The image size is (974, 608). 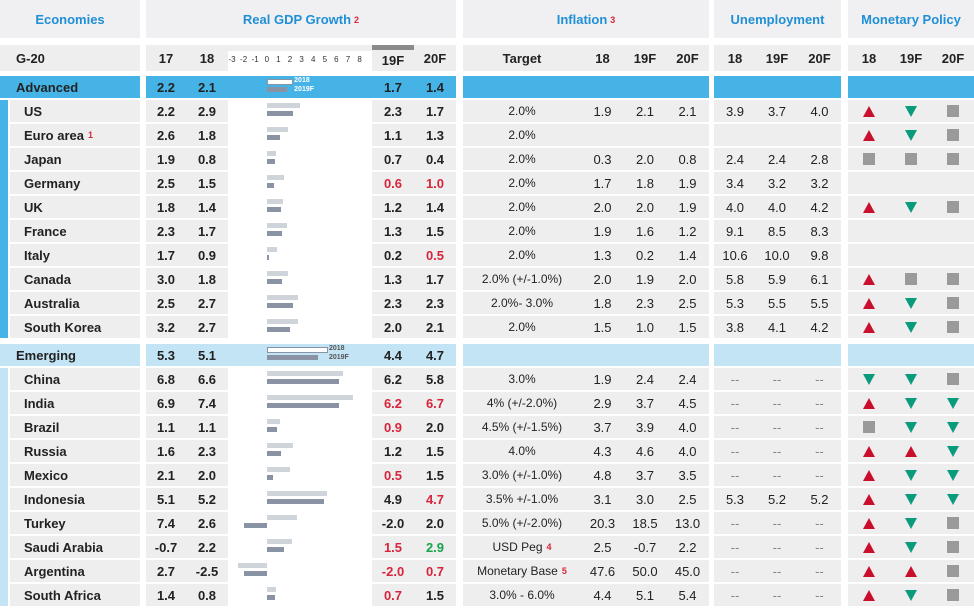 What do you see at coordinates (687, 58) in the screenshot?
I see `subheader-inf-20f: 20F` at bounding box center [687, 58].